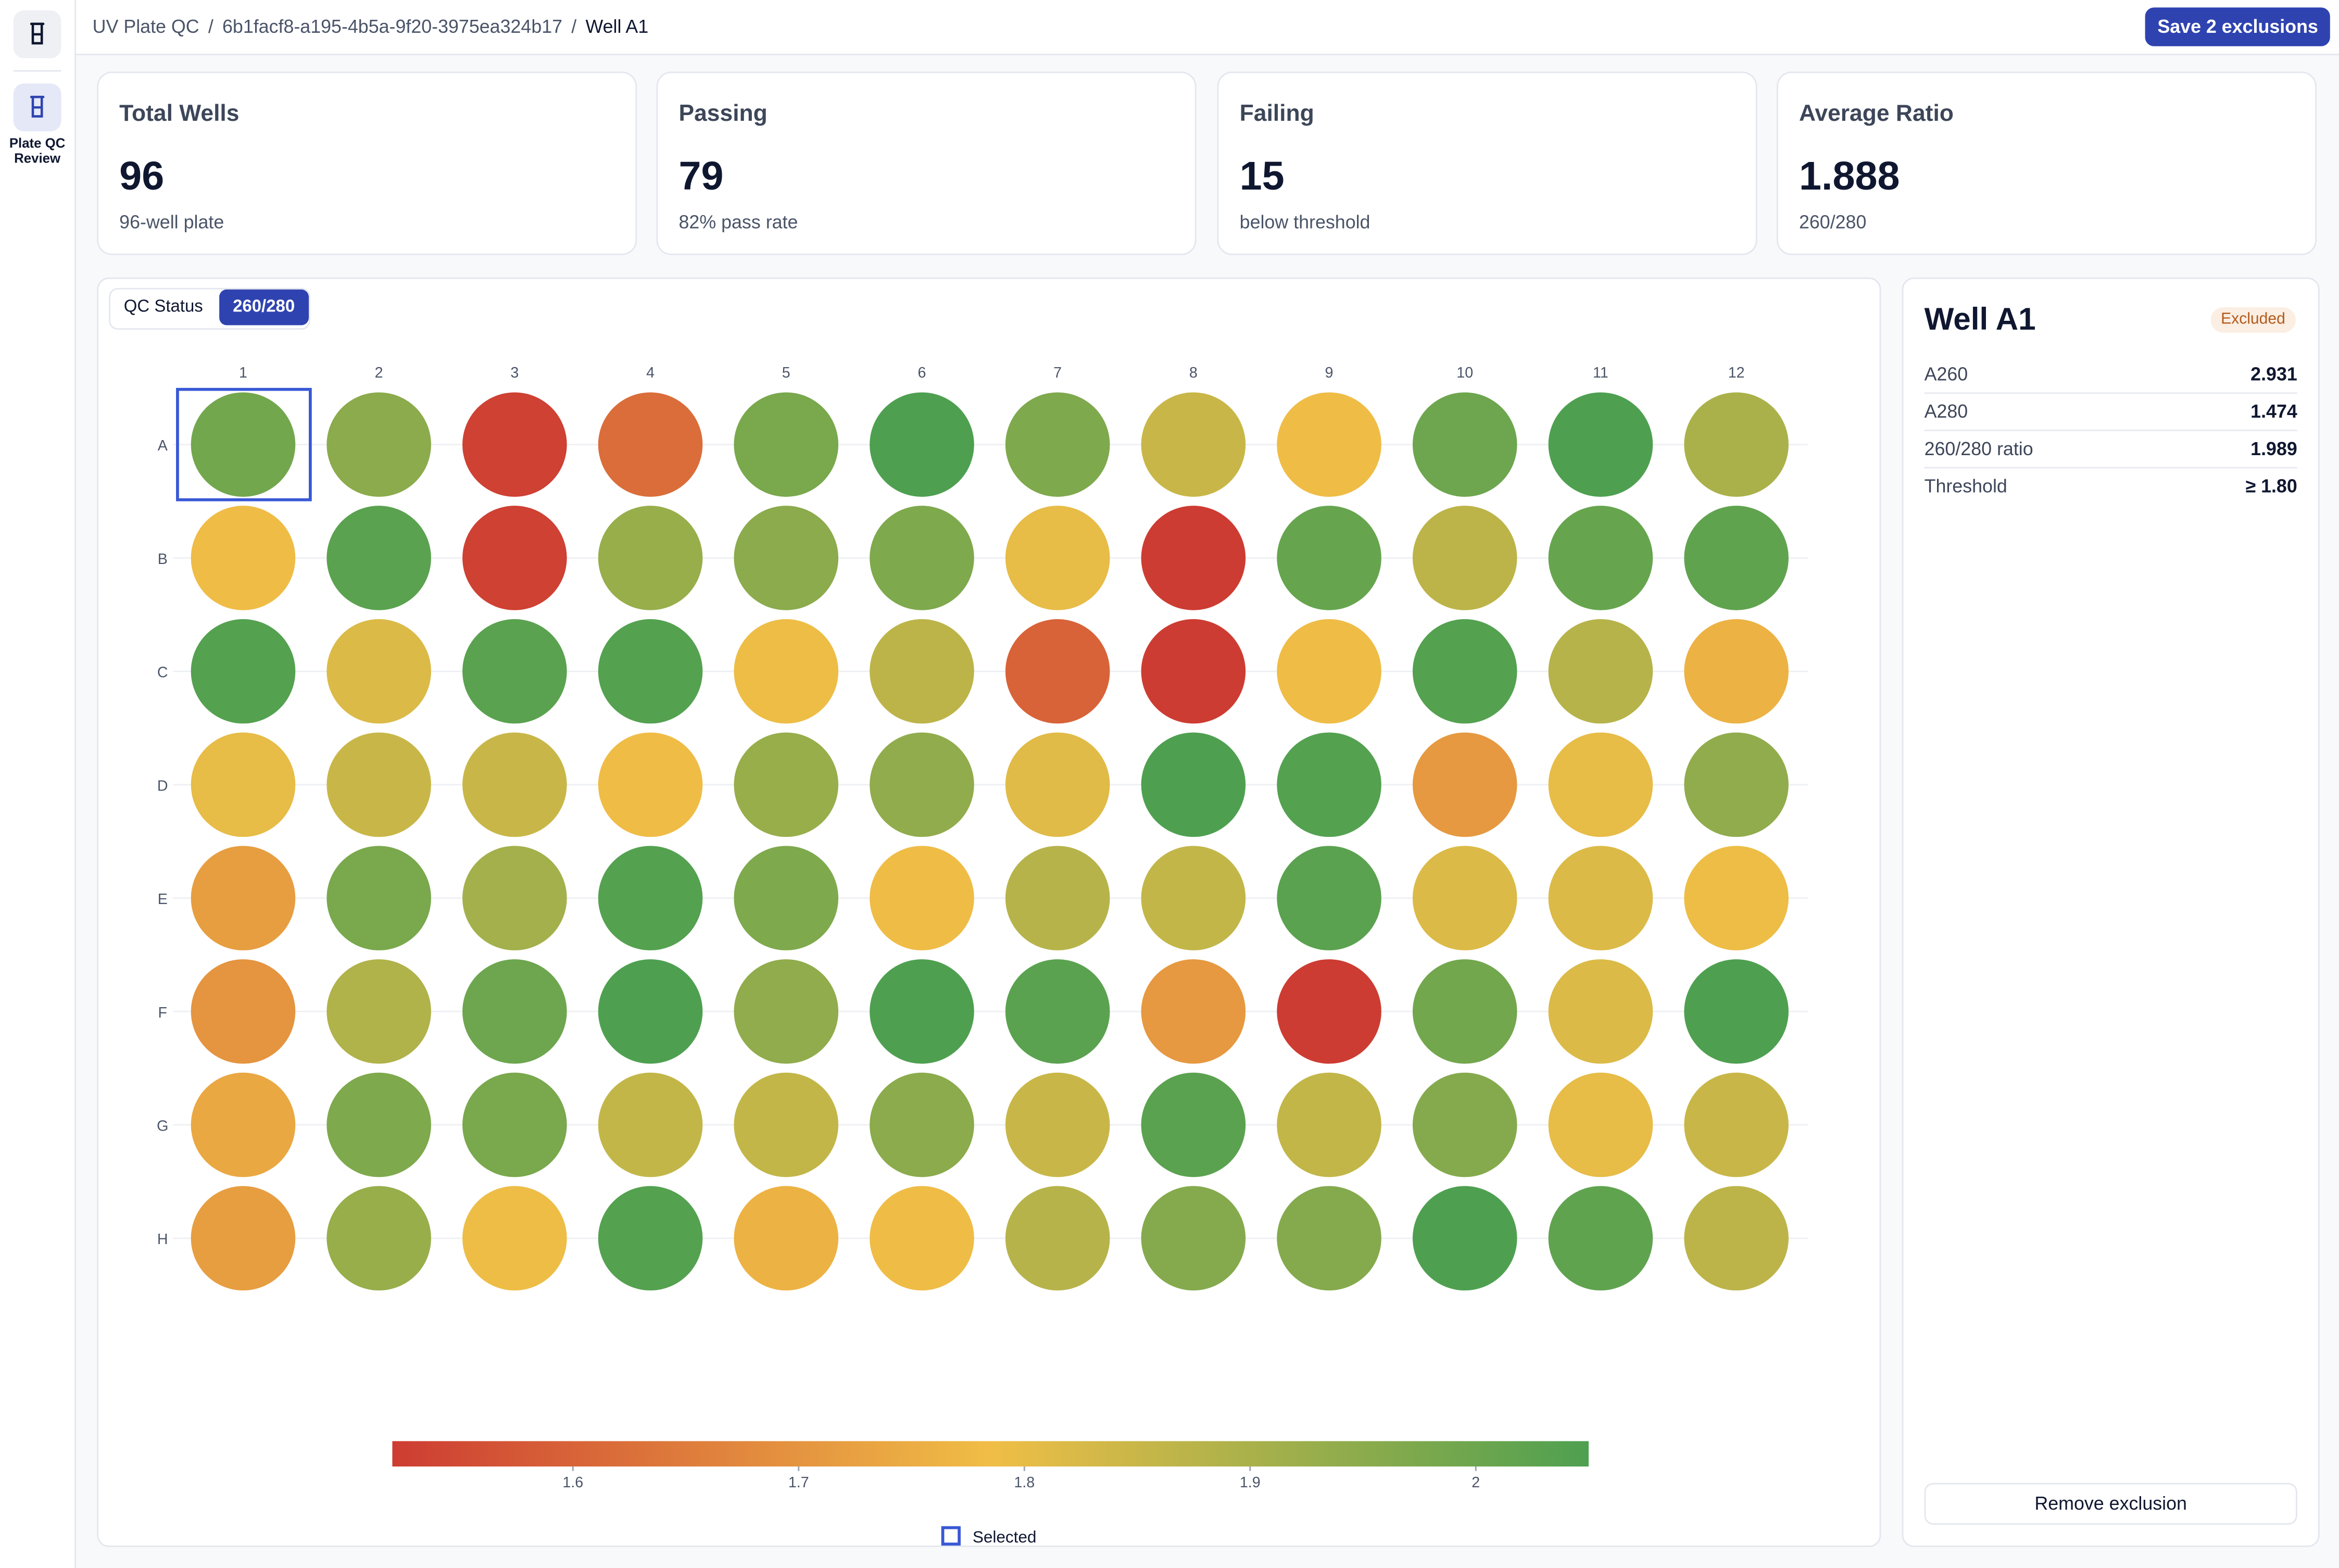 The image size is (2339, 1568). I want to click on well-H6, so click(922, 1238).